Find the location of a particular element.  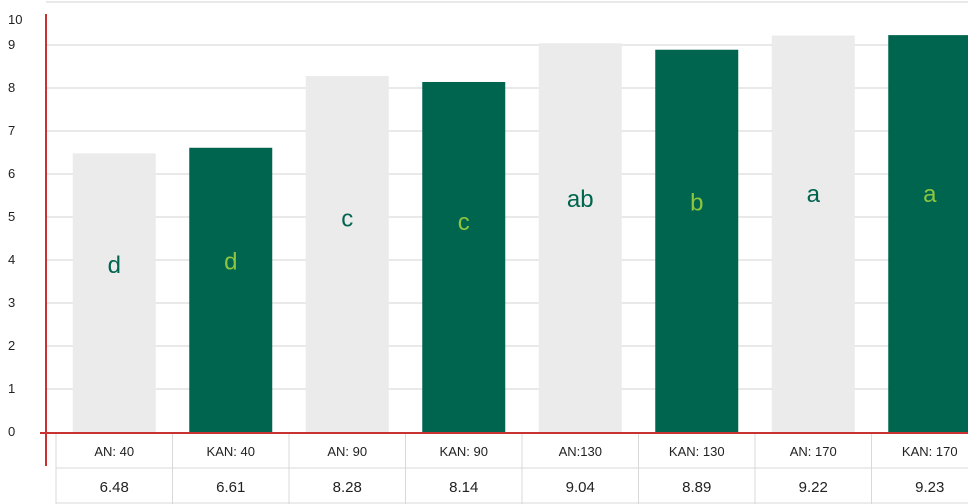

data-label: 9.23 is located at coordinates (929, 487).